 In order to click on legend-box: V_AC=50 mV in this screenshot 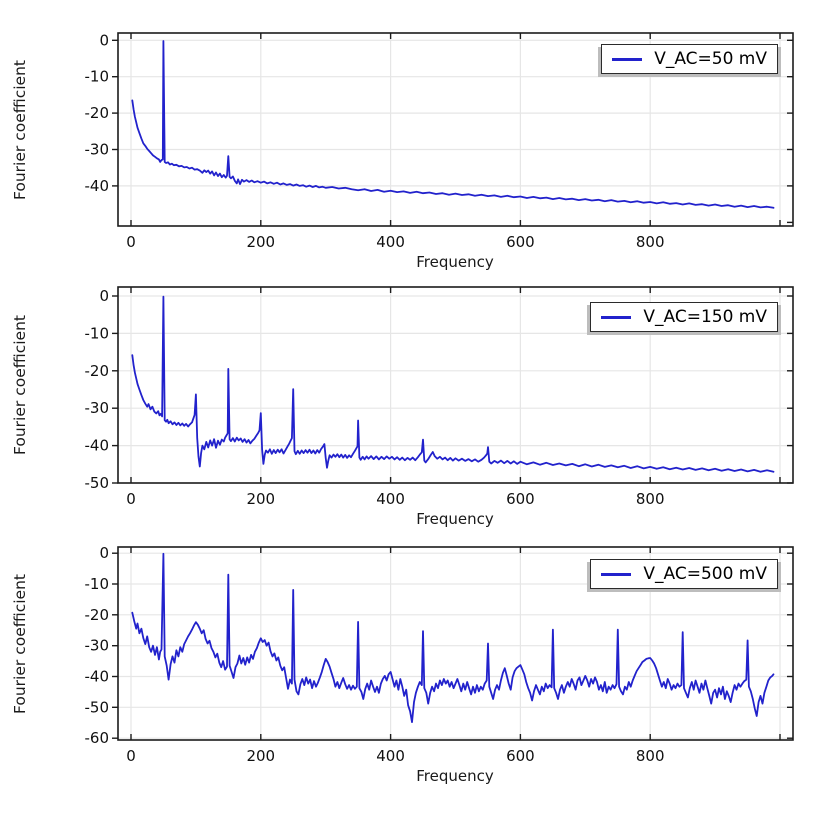, I will do `click(689, 59)`.